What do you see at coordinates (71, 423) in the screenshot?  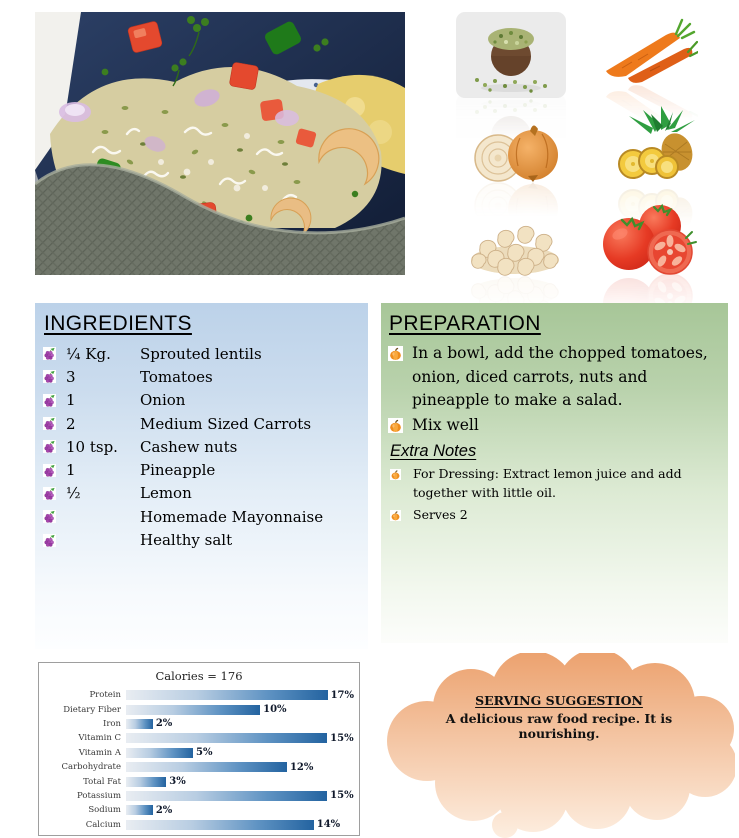 I see `ingredient-qty: 2` at bounding box center [71, 423].